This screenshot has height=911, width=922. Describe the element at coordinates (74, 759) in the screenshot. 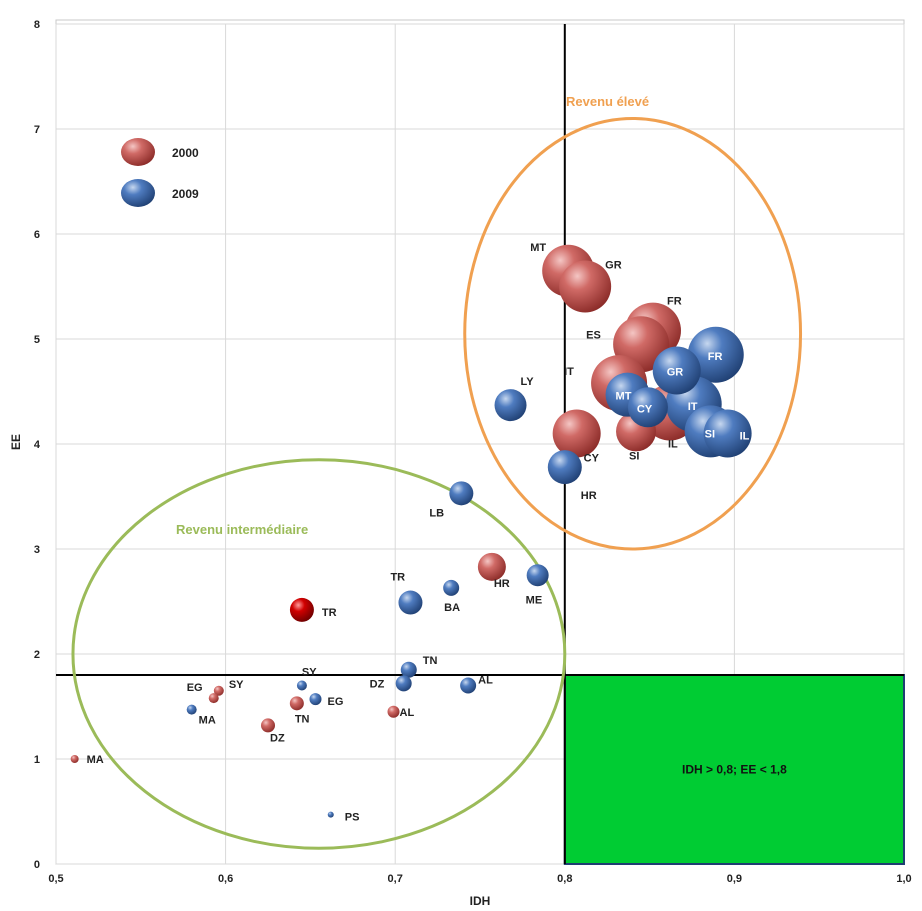

I see `data-point-2000-ma` at that location.